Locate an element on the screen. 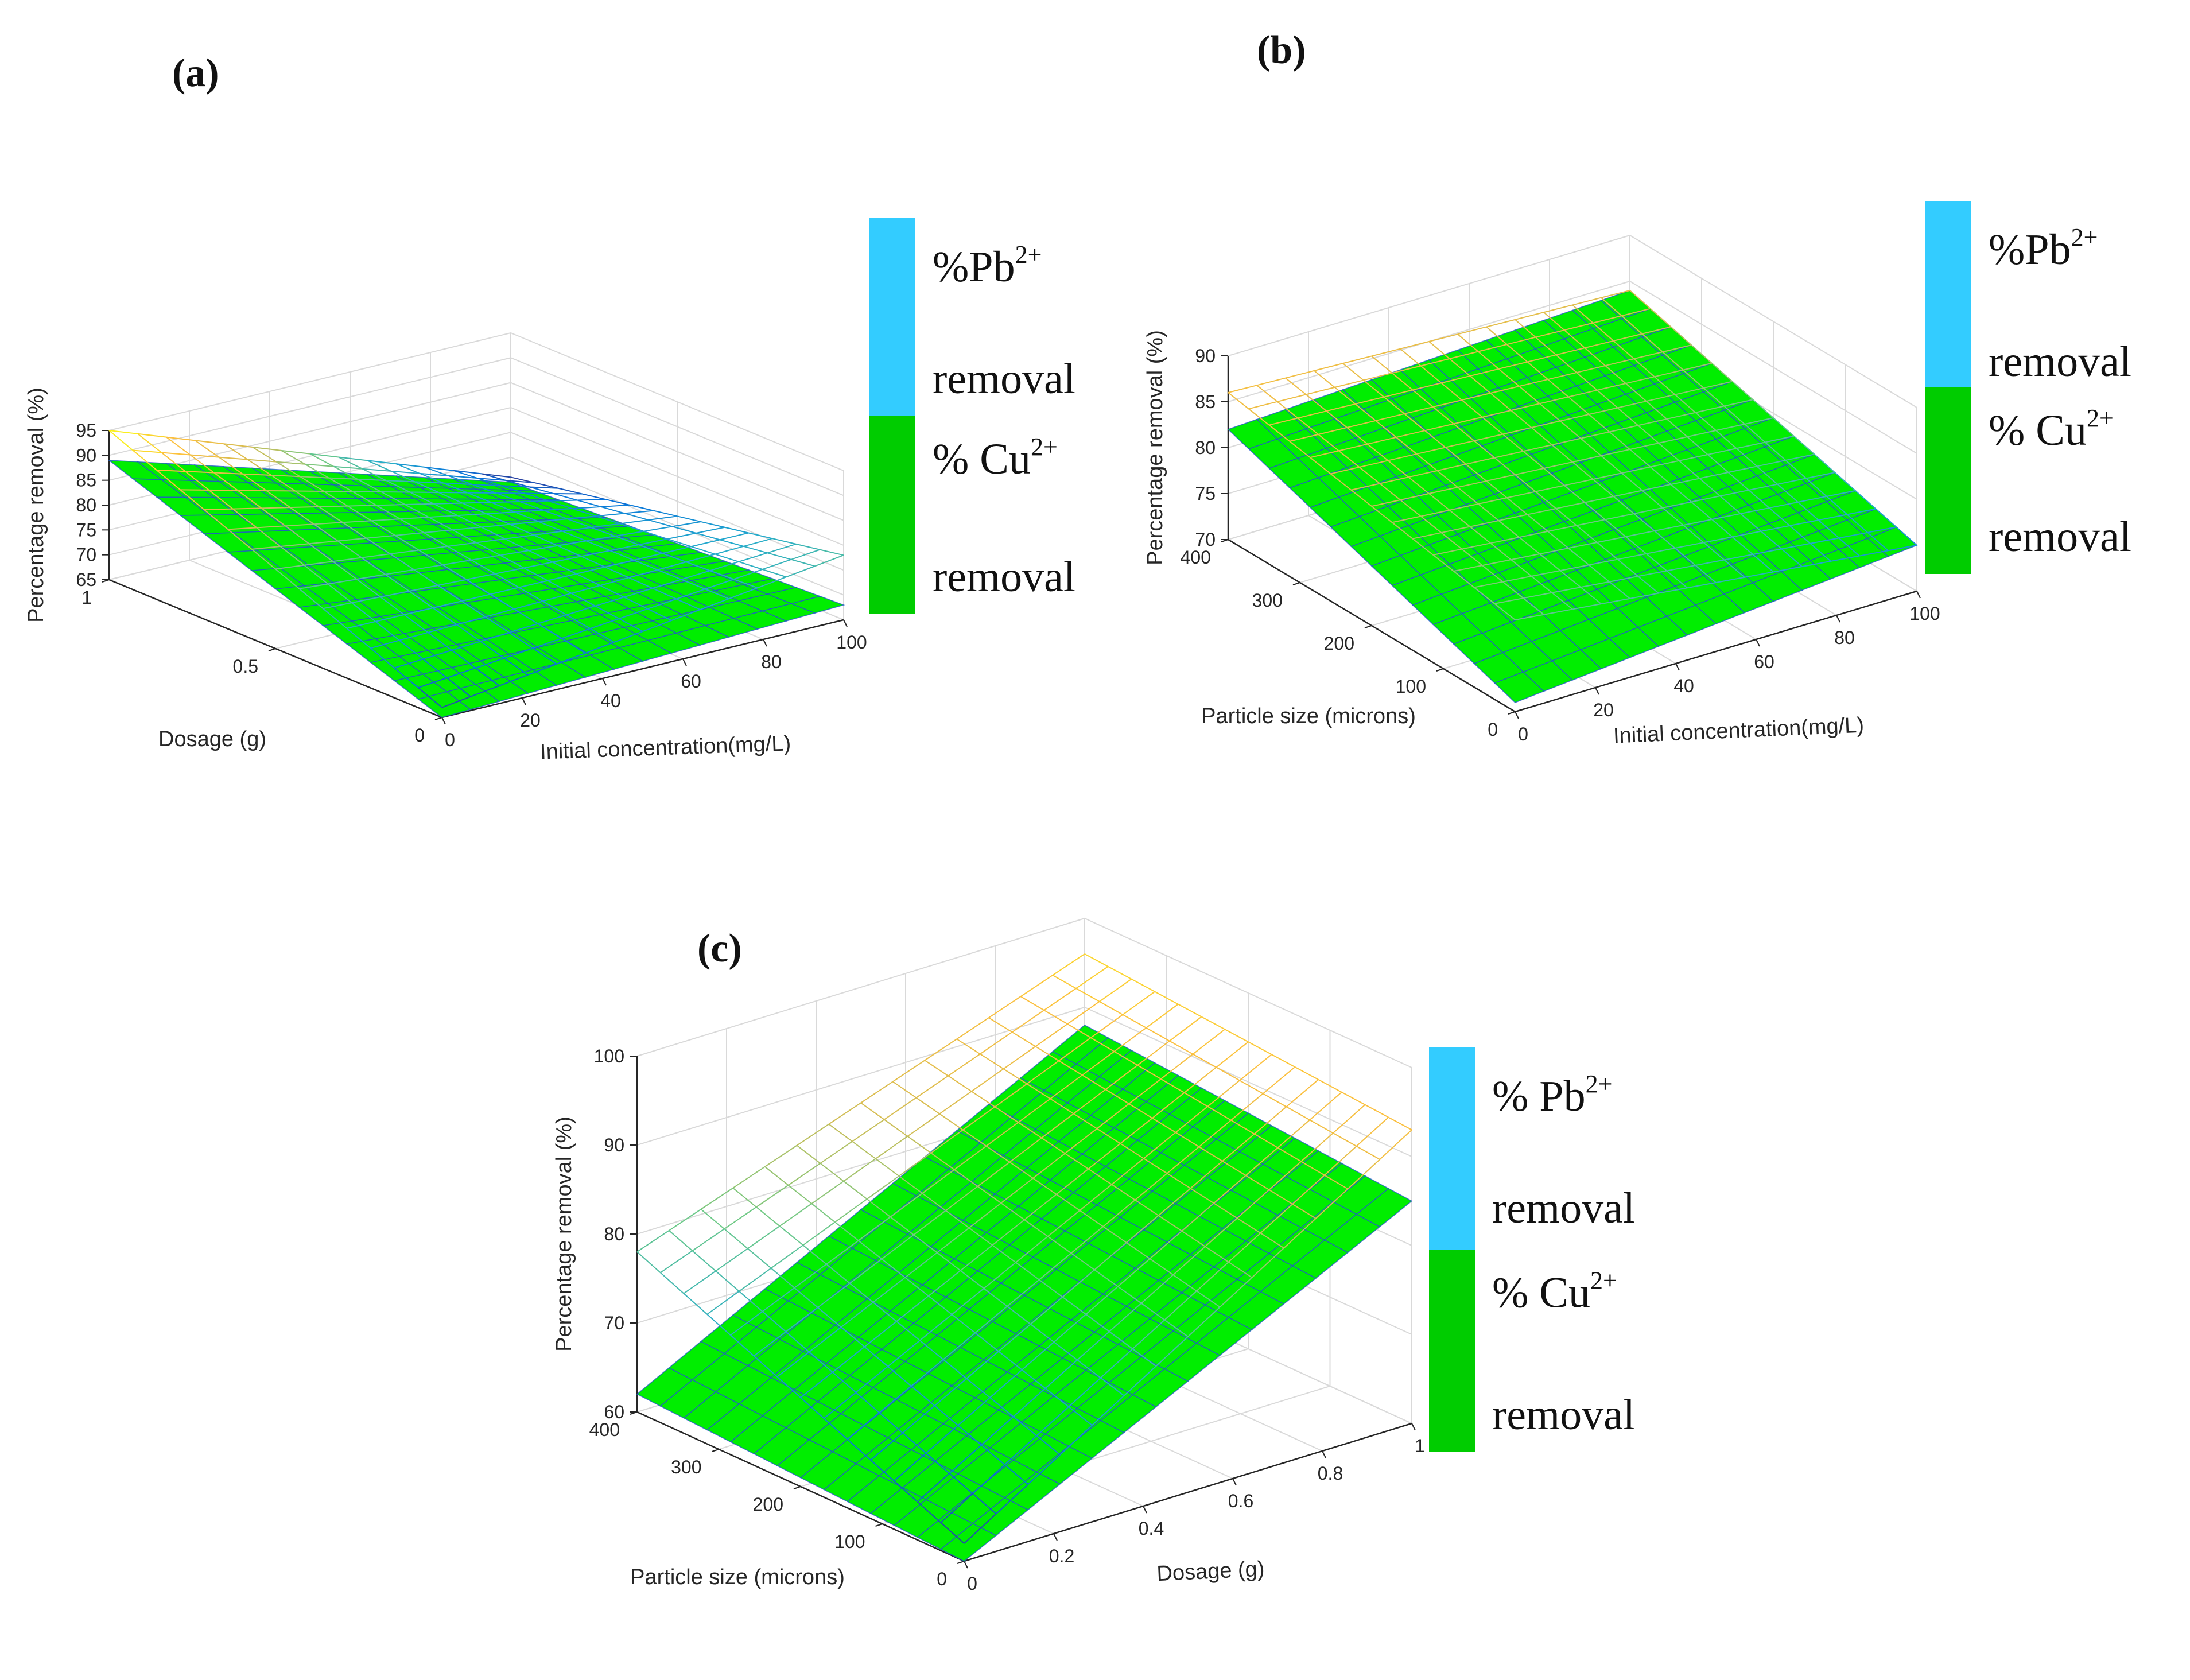  legend: %Pb2+removal% Cu2+removal is located at coordinates (972, 416).